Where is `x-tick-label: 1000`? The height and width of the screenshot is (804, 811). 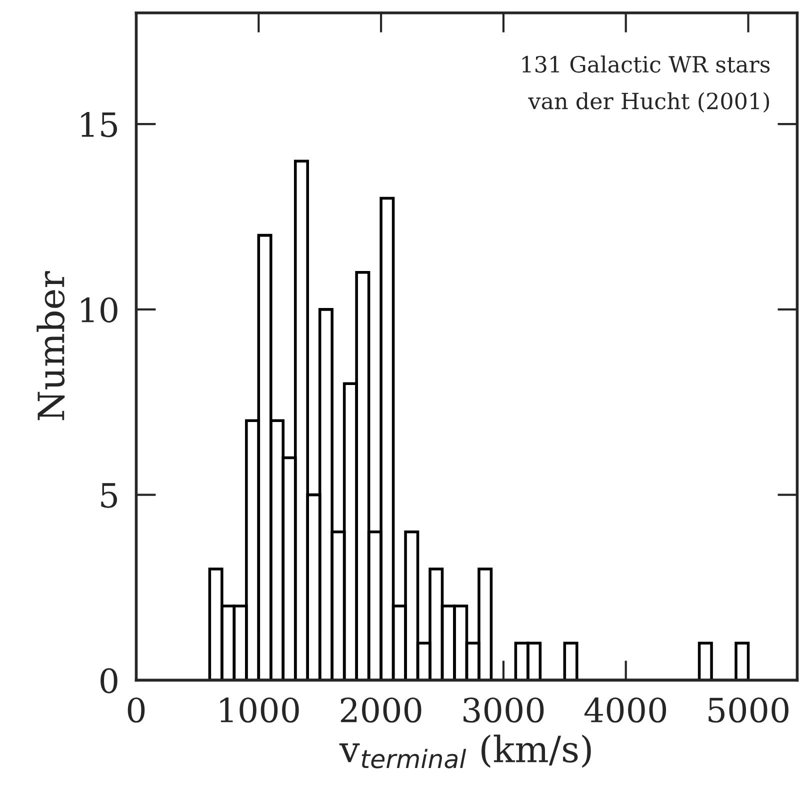
x-tick-label: 1000 is located at coordinates (259, 710).